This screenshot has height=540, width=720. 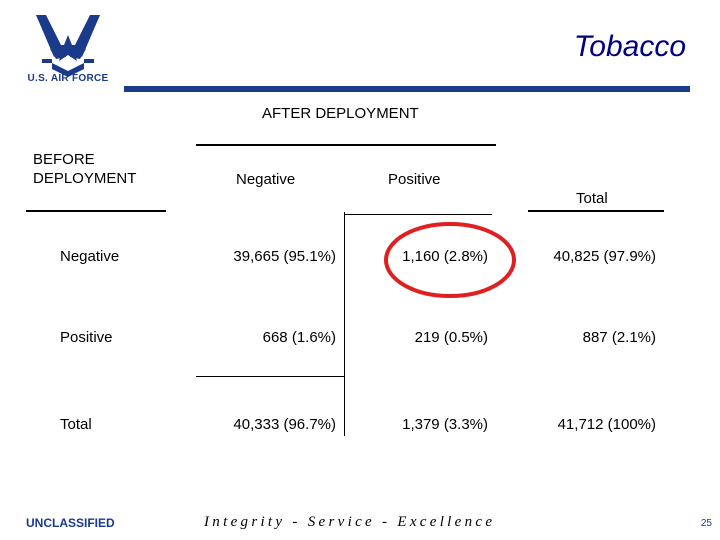 I want to click on highlight-circle, so click(x=450, y=260).